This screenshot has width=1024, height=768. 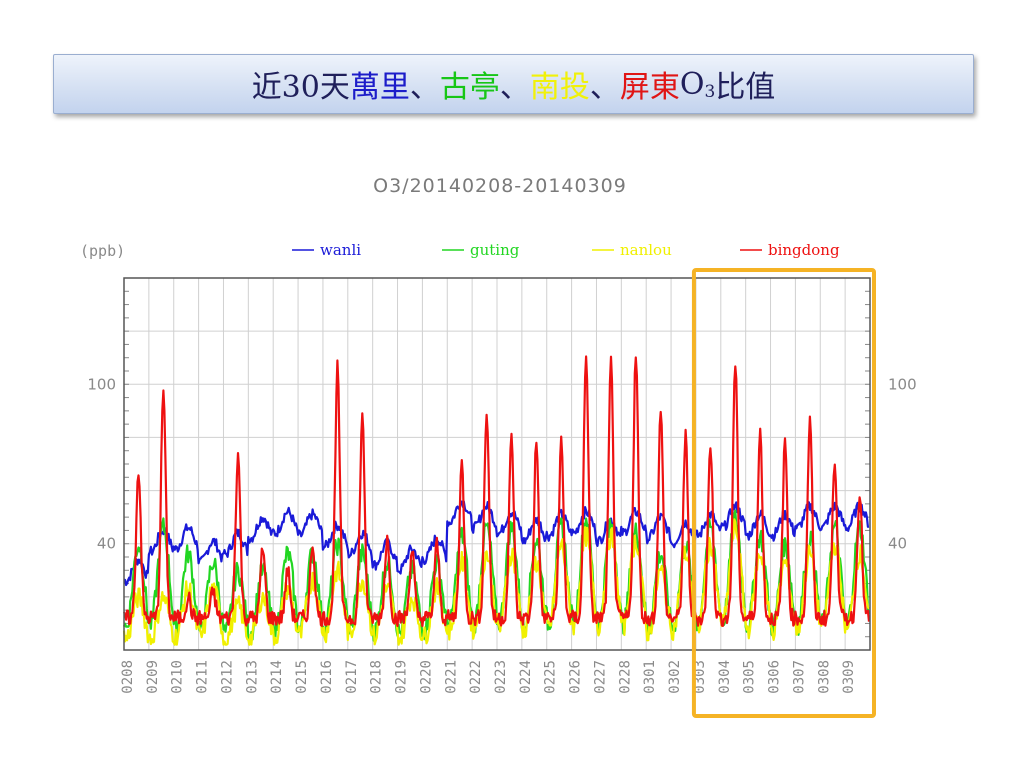 I want to click on x-tick-label: 0302, so click(x=675, y=677).